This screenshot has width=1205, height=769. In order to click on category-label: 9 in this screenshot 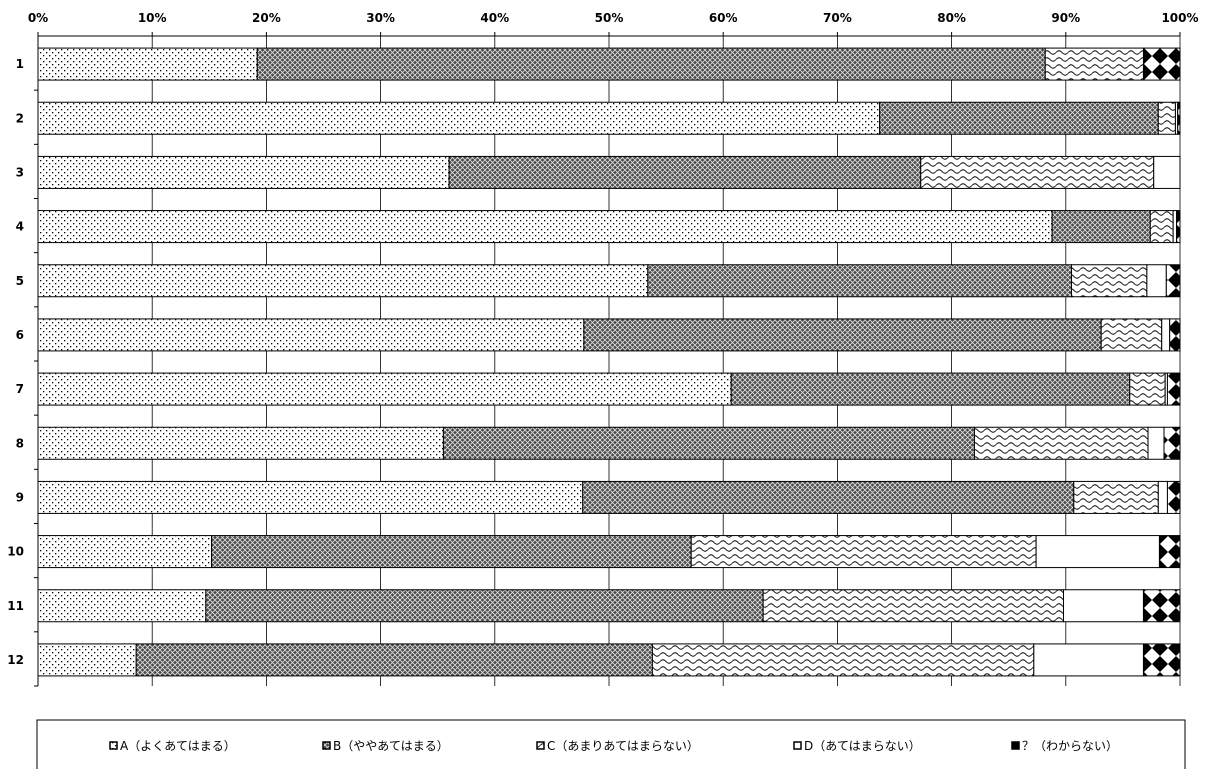, I will do `click(20, 497)`.